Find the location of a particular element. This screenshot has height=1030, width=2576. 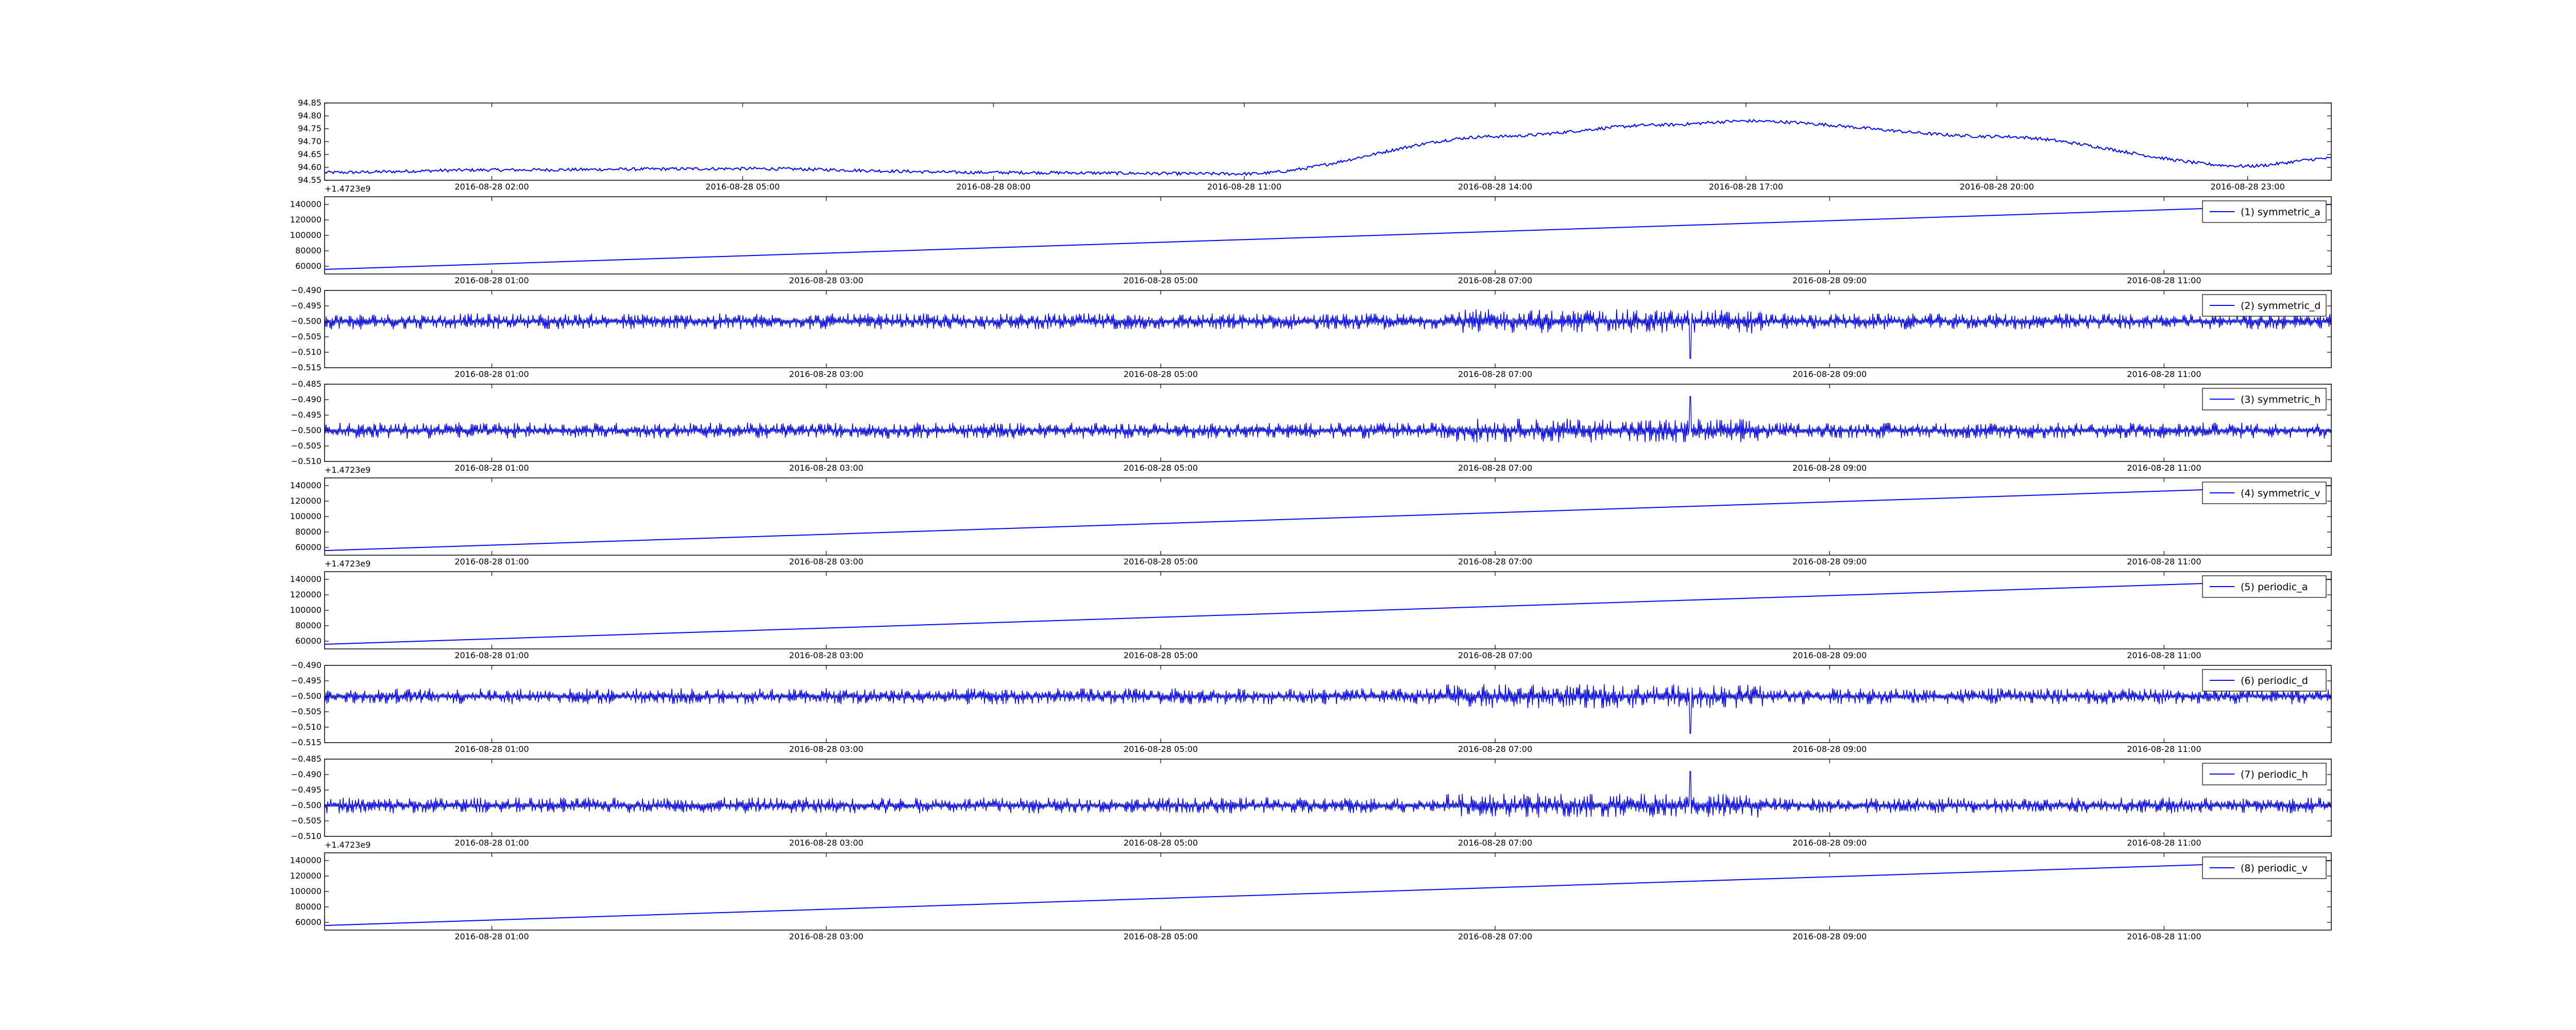

y-tick-label-1-0: 60000 is located at coordinates (308, 266).